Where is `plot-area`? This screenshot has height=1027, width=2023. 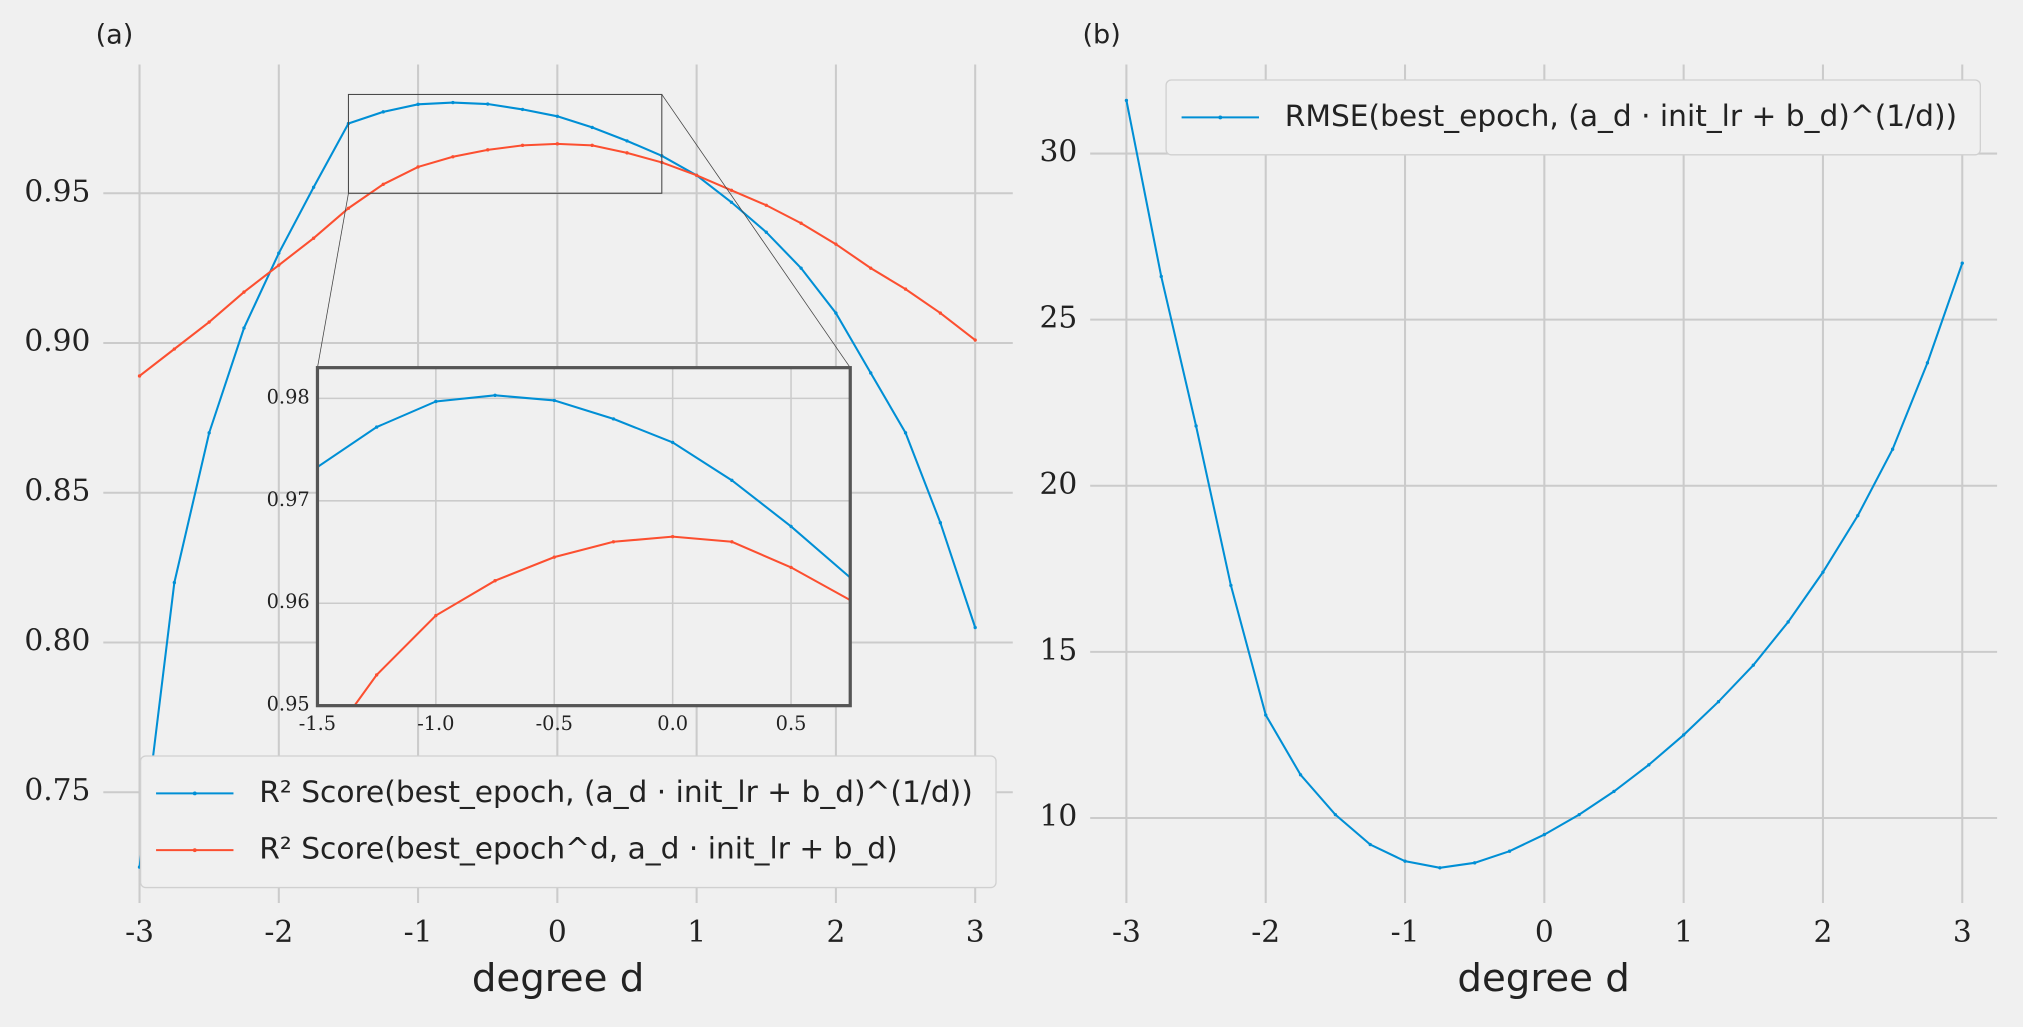
plot-area is located at coordinates (584, 549).